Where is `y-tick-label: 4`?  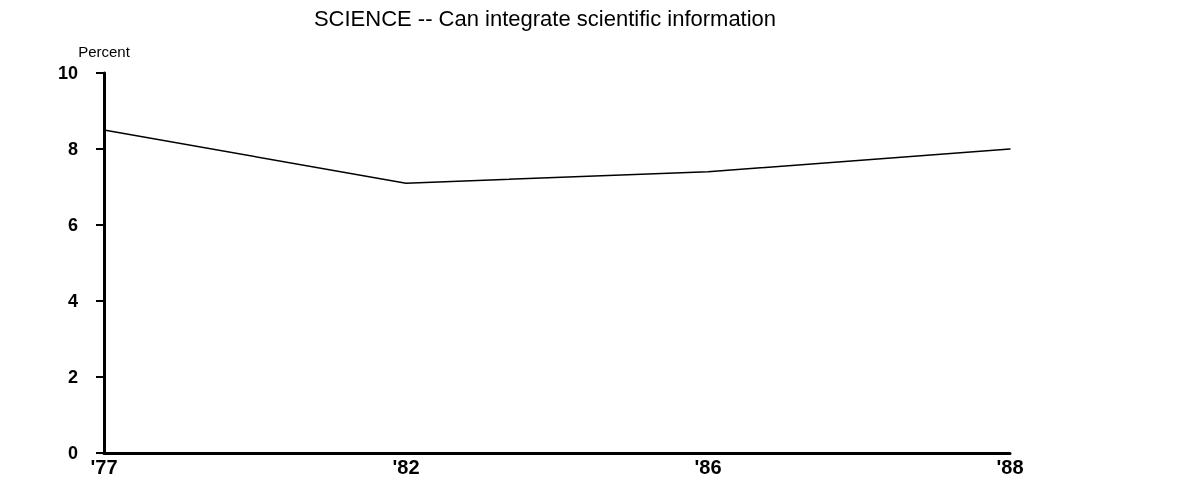 y-tick-label: 4 is located at coordinates (72, 301).